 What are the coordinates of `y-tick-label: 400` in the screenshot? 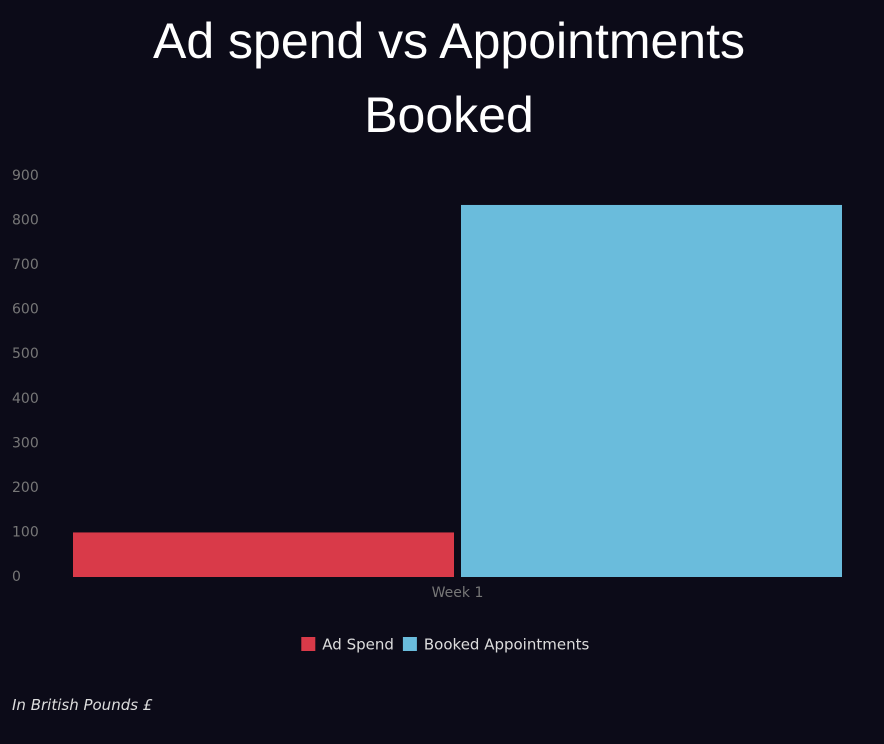 It's located at (25, 399).